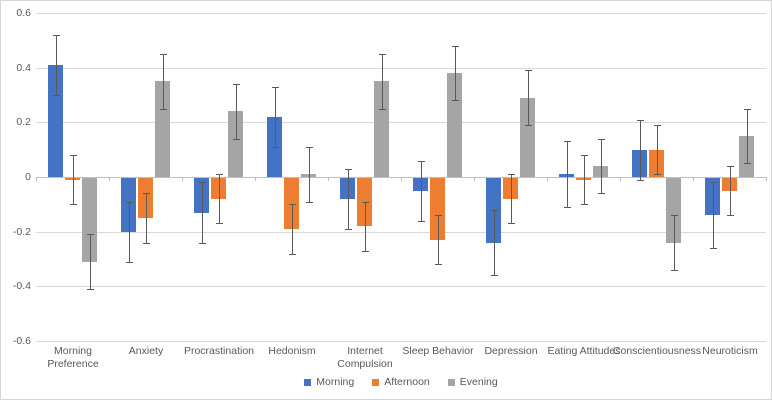  I want to click on category-label: Conscientiousness, so click(657, 351).